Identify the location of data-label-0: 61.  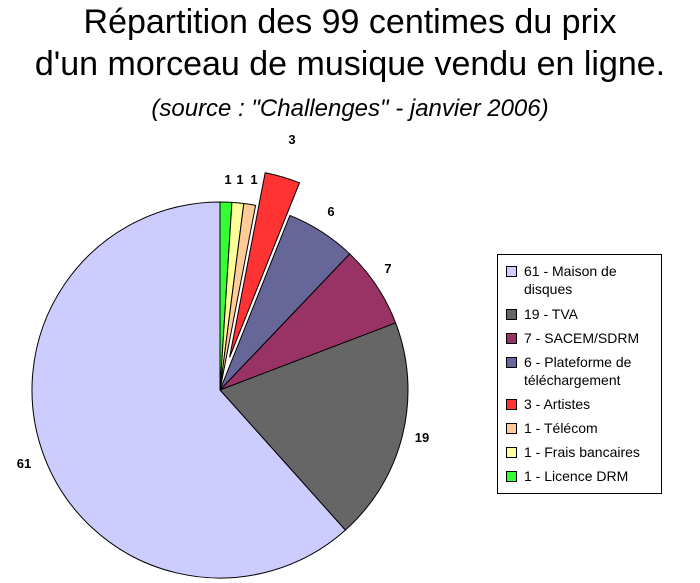
(24, 463).